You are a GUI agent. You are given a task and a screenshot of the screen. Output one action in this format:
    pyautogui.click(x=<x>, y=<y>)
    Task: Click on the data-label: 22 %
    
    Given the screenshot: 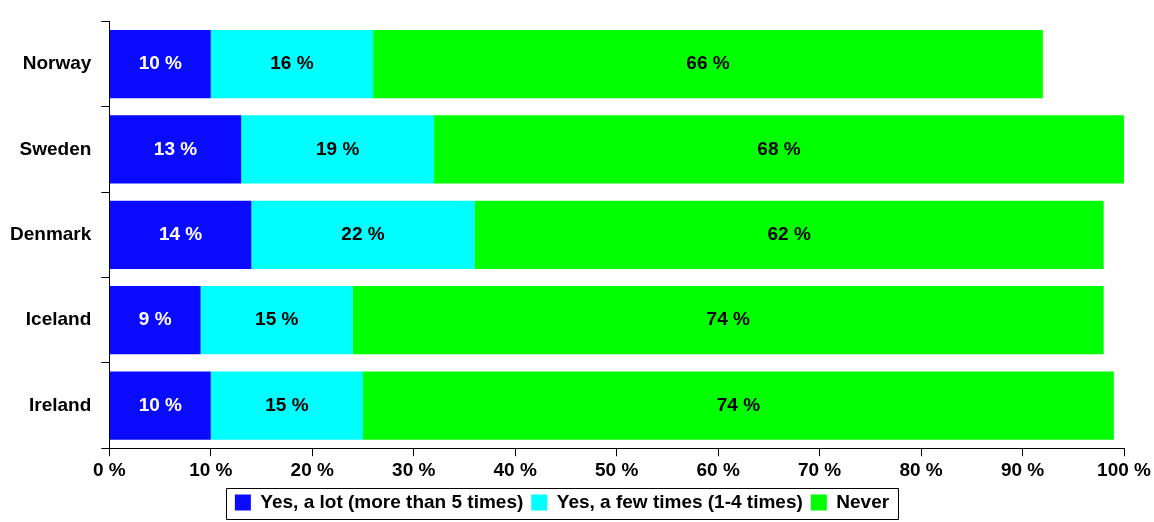 What is the action you would take?
    pyautogui.click(x=363, y=234)
    